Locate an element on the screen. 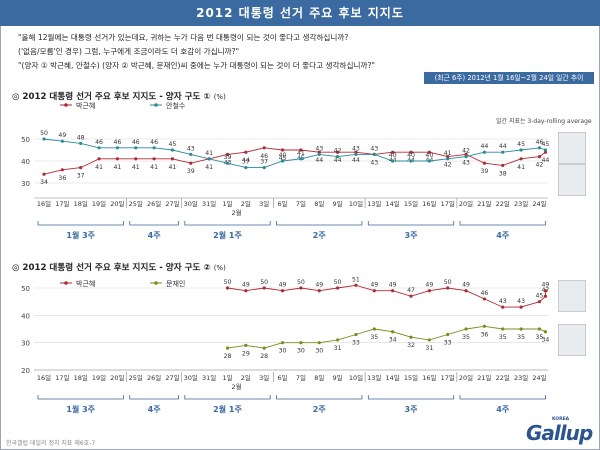 This screenshot has height=450, width=600. x-tick-label: 21일 is located at coordinates (484, 203).